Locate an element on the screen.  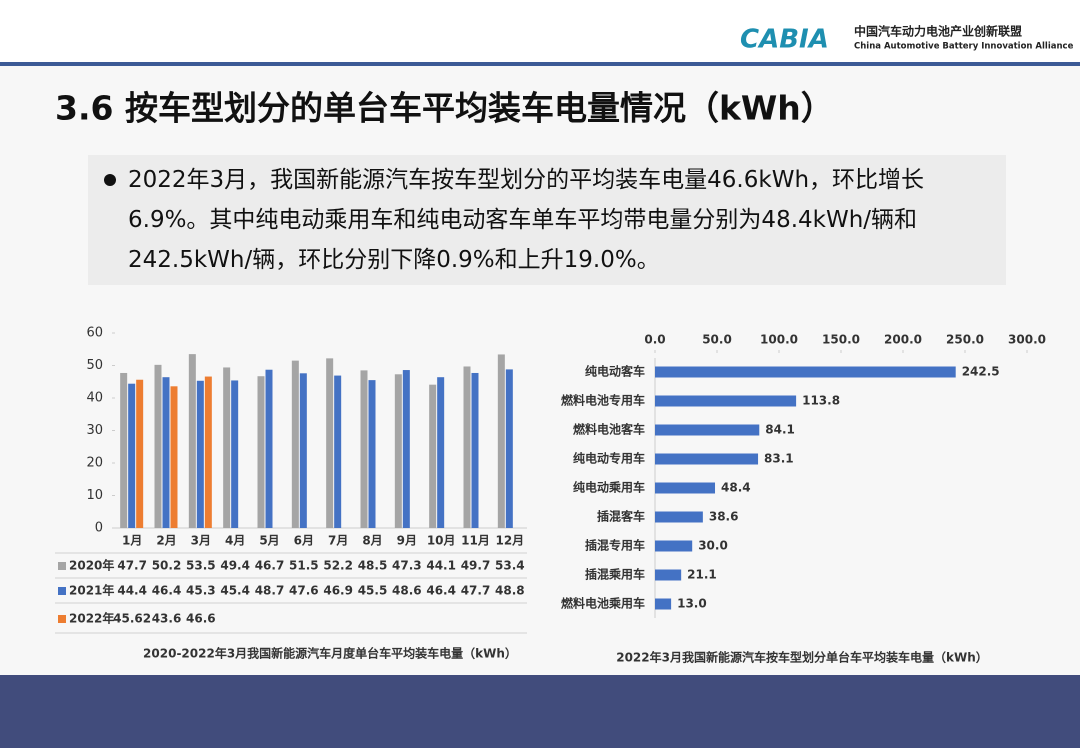
y-tick-label: 10 is located at coordinates (94, 495).